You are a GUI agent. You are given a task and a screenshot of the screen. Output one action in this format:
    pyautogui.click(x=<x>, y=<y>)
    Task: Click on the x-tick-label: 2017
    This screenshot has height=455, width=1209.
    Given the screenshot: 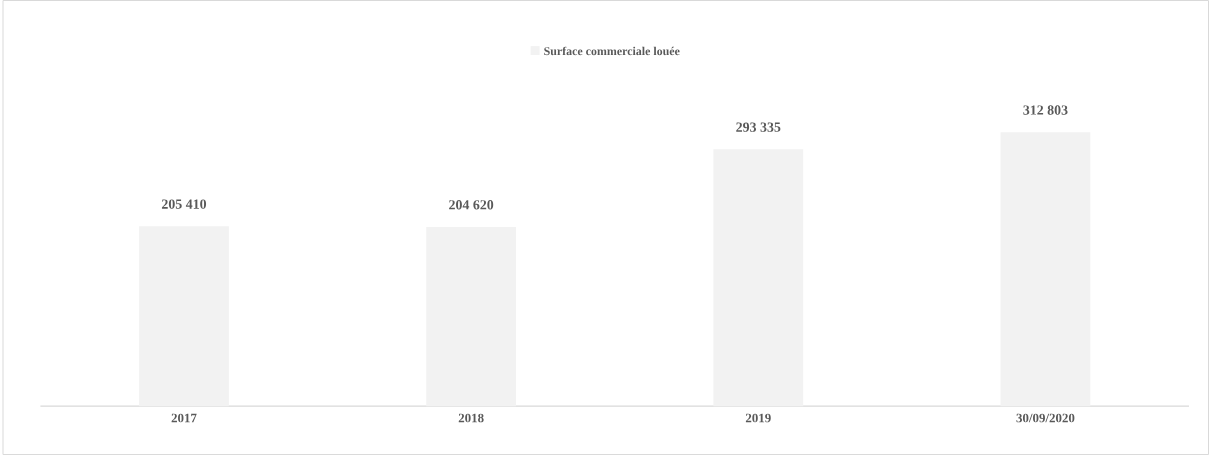 What is the action you would take?
    pyautogui.click(x=184, y=418)
    